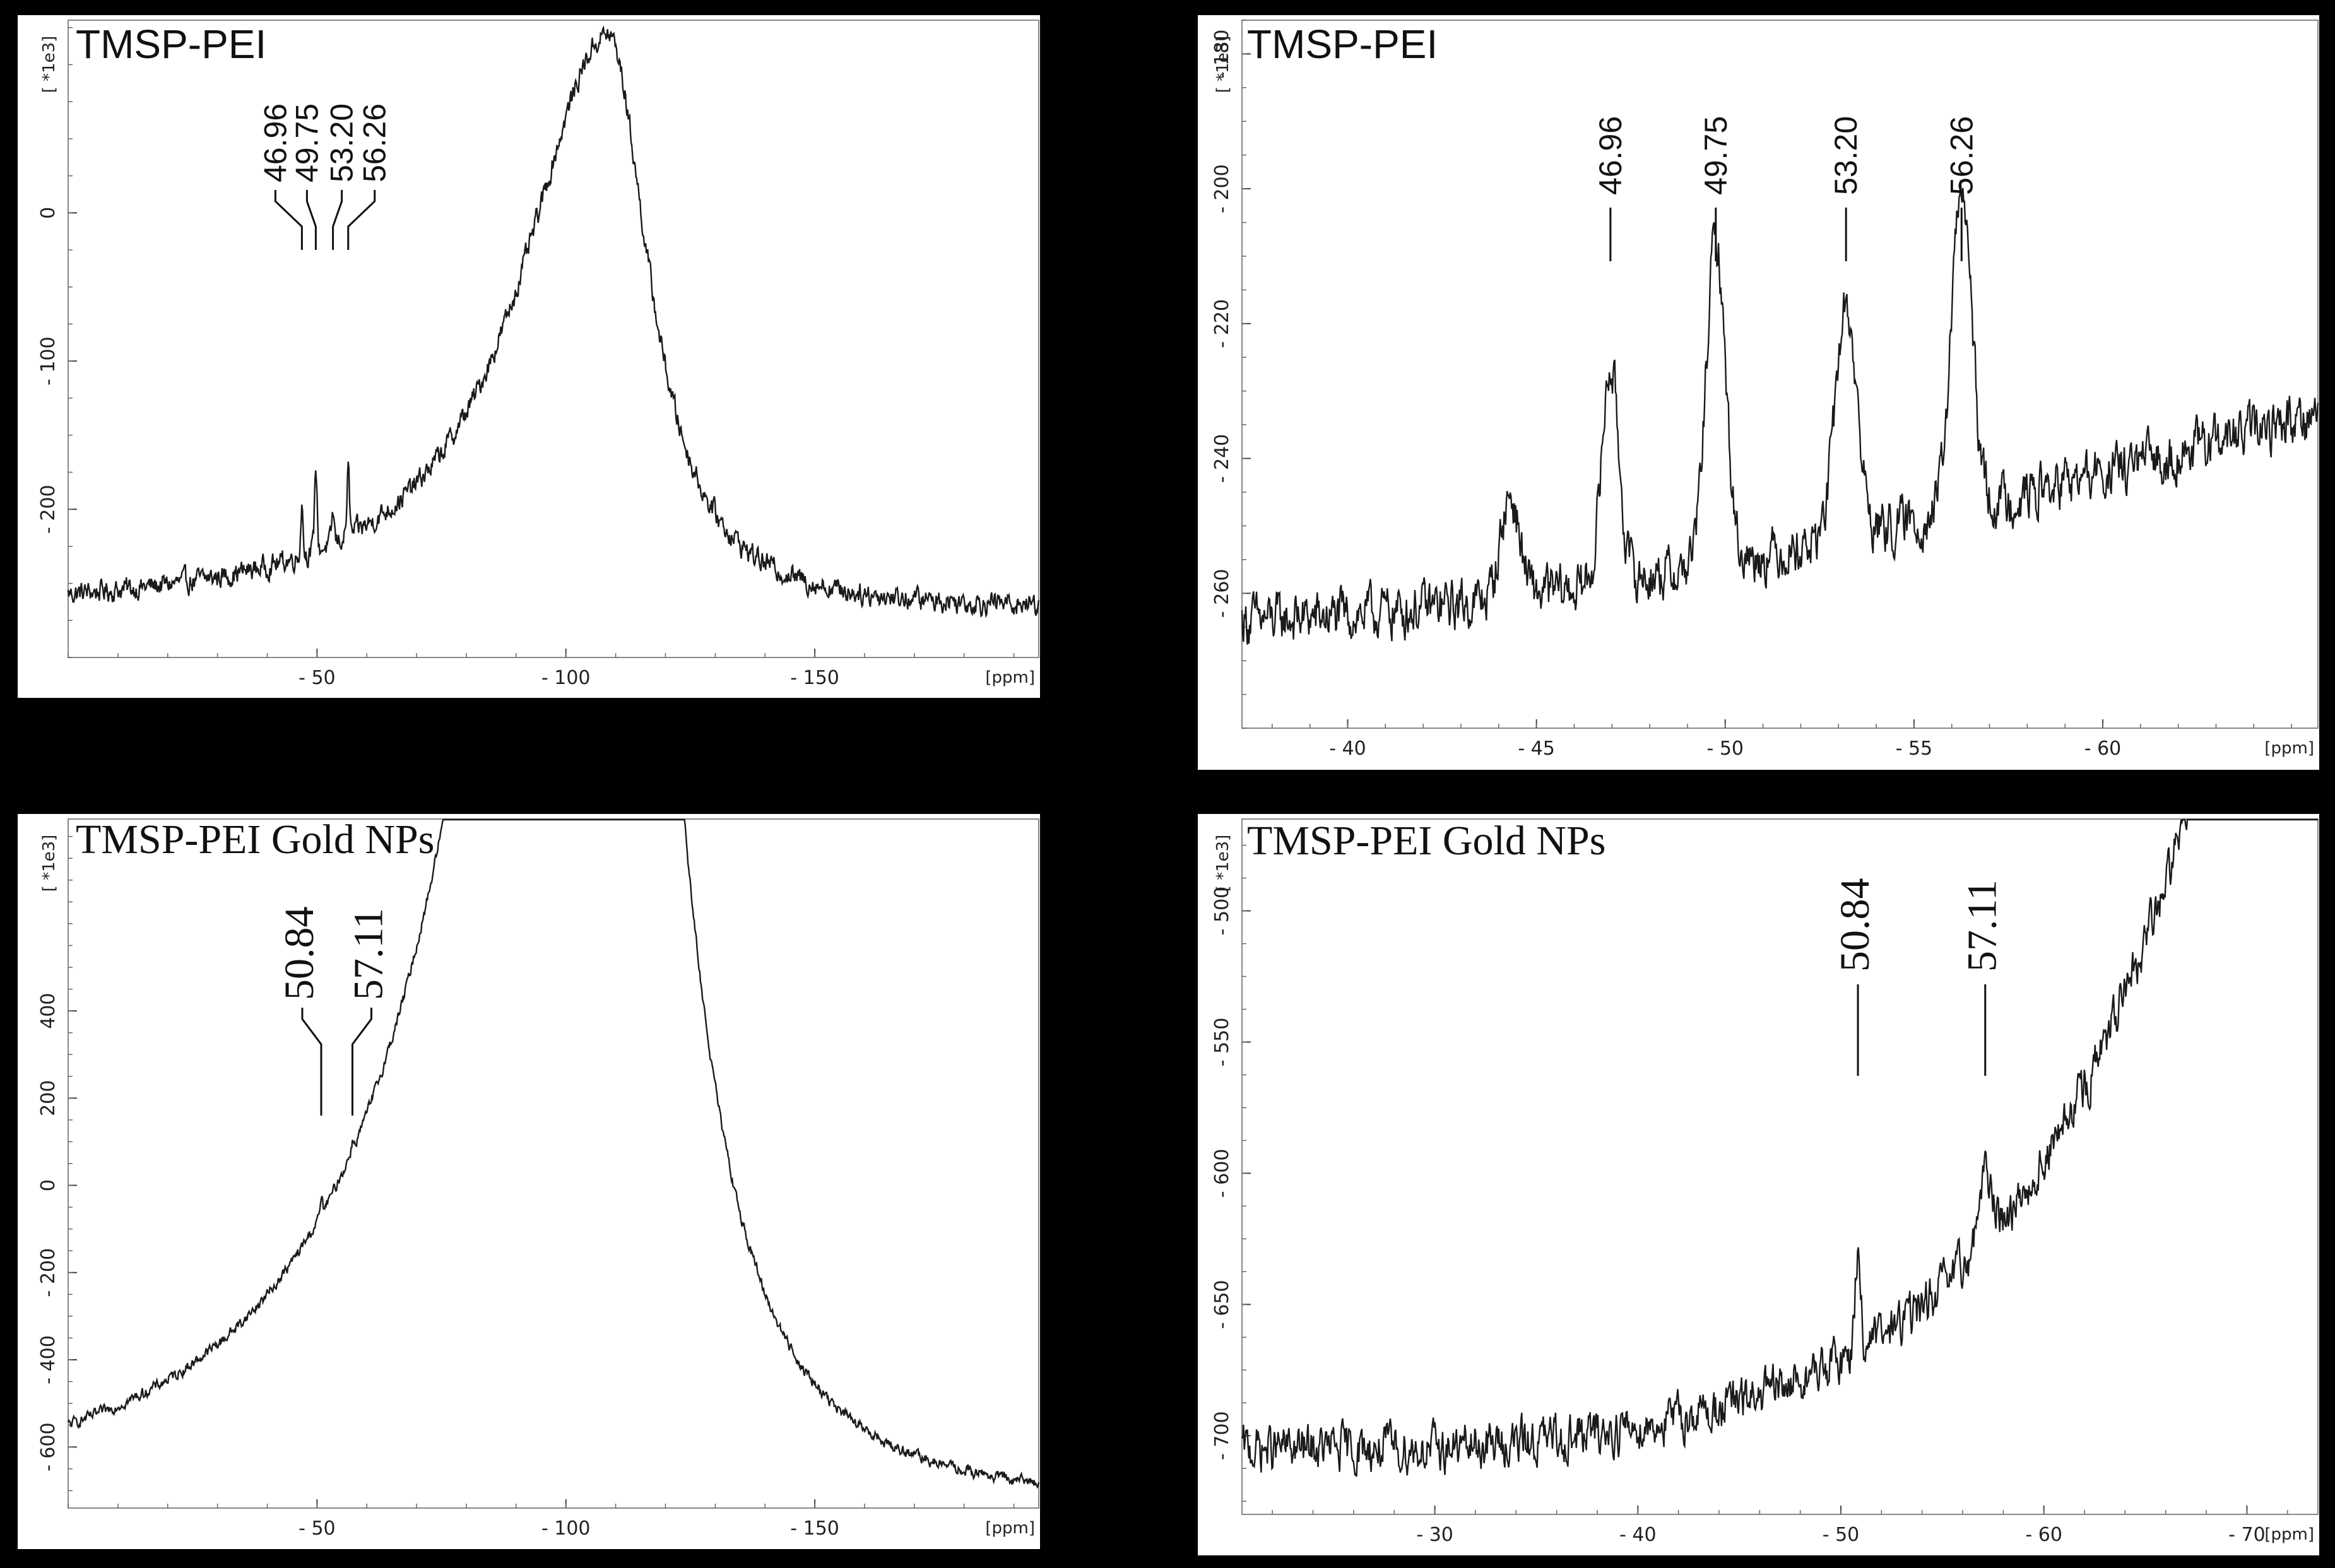  Describe the element at coordinates (48, 1098) in the screenshot. I see `y-tick-label: 200` at that location.